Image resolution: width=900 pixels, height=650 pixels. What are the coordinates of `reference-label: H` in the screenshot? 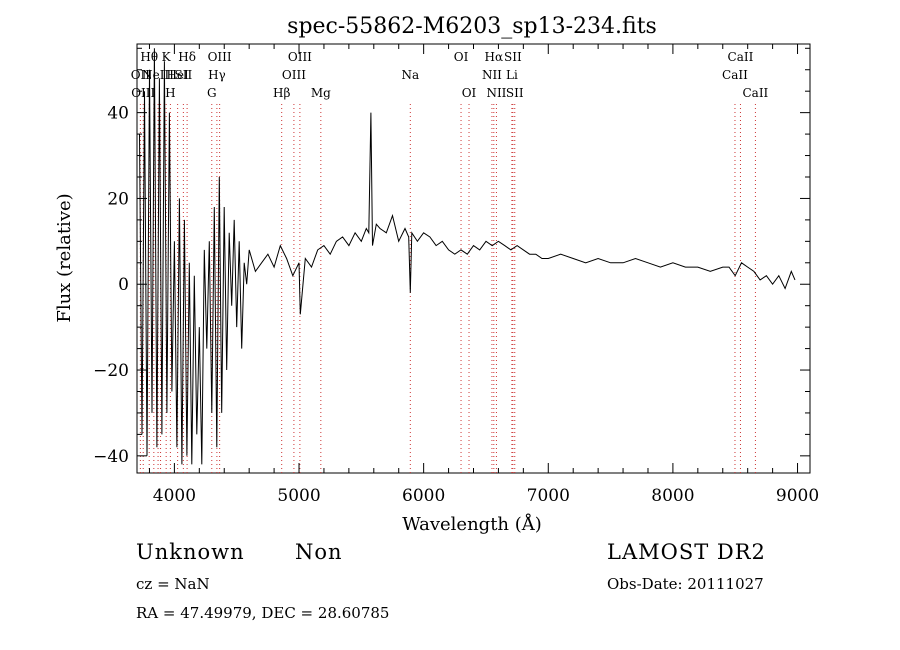 It's located at (170, 93).